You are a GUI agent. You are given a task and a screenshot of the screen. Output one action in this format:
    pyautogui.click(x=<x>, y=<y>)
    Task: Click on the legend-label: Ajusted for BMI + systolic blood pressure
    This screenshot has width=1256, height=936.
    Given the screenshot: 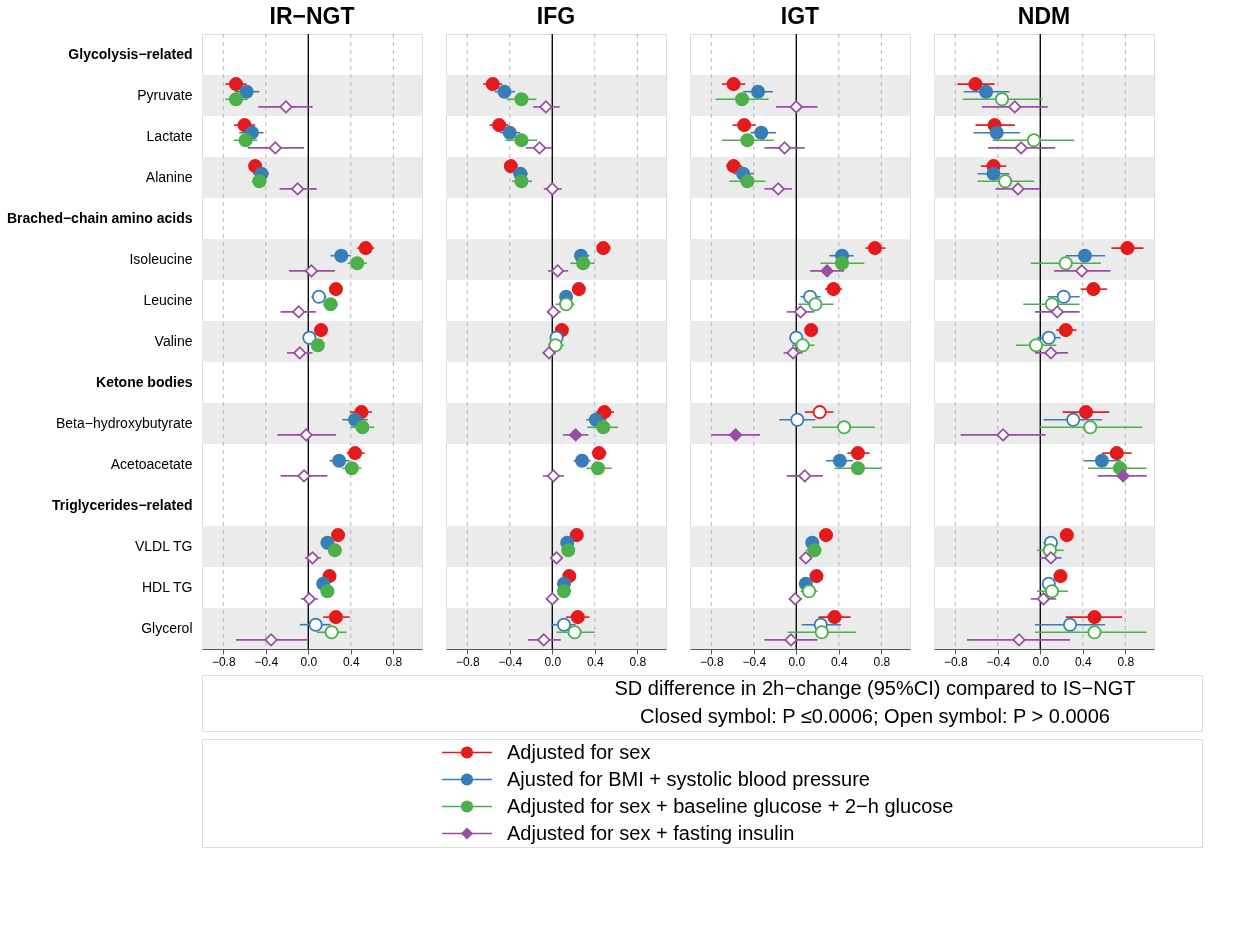 What is the action you would take?
    pyautogui.click(x=688, y=778)
    